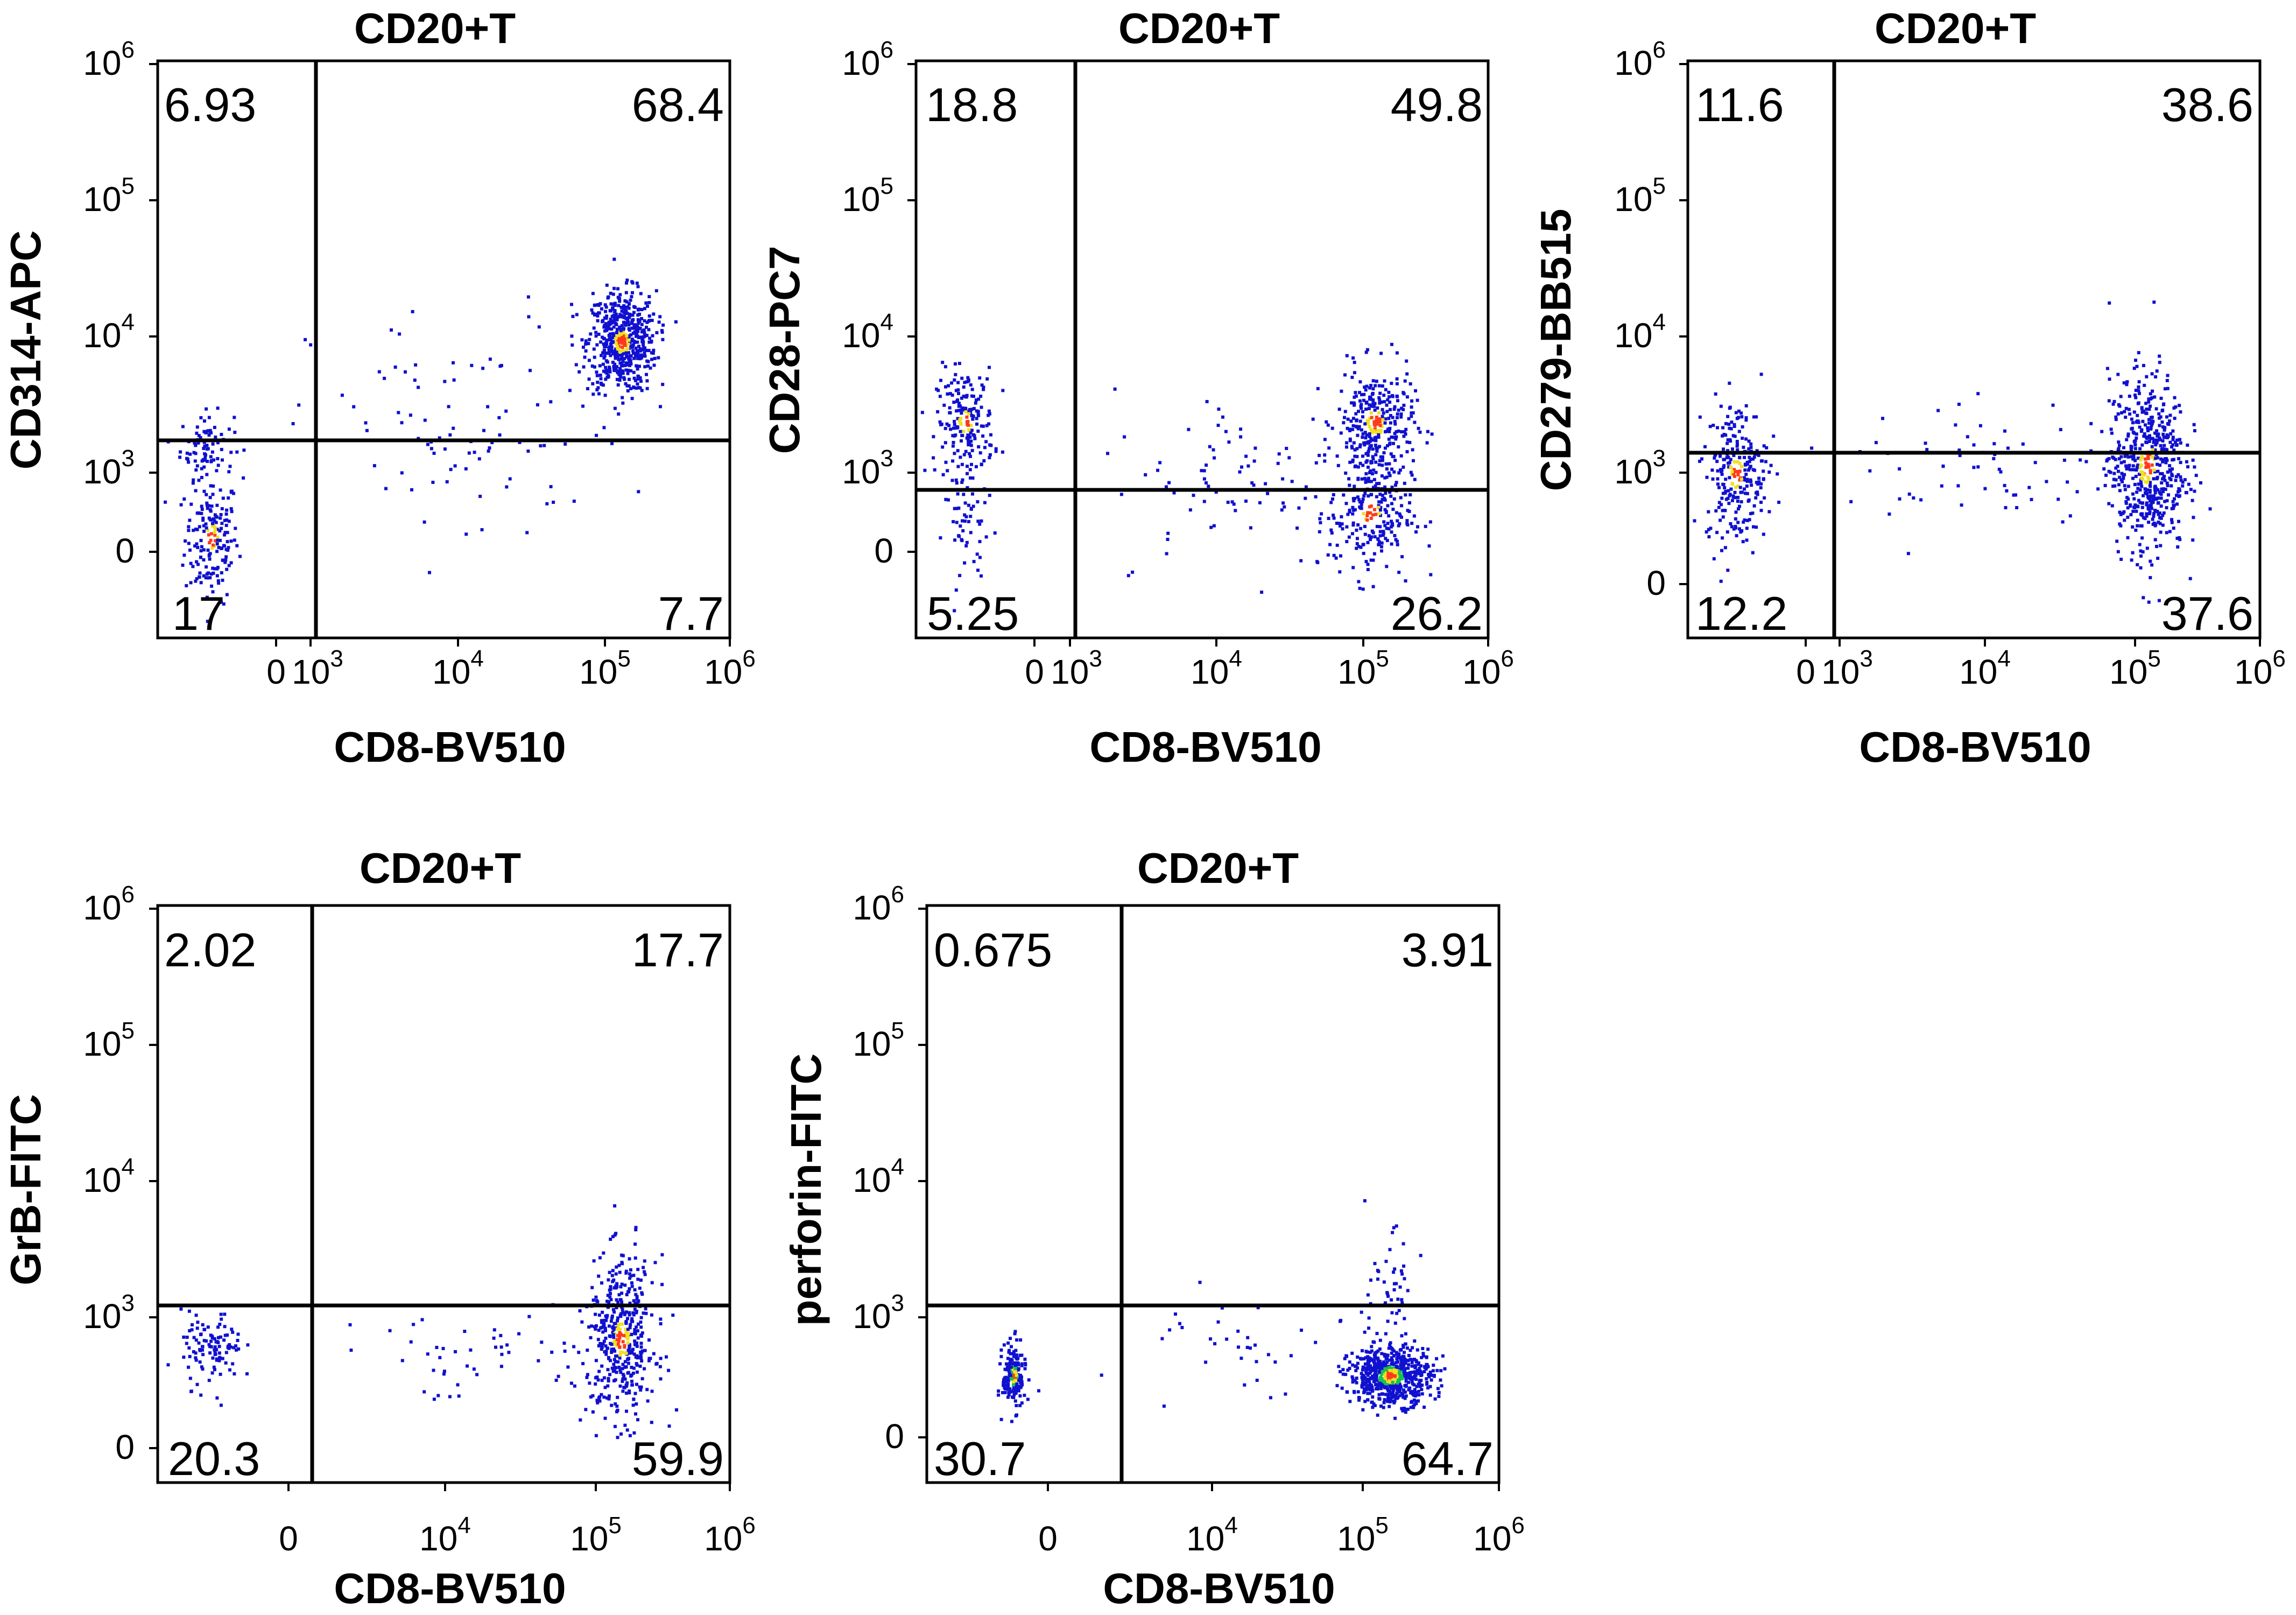 Image resolution: width=2296 pixels, height=1615 pixels. I want to click on panel-4-y-tick-2: 104, so click(109, 1176).